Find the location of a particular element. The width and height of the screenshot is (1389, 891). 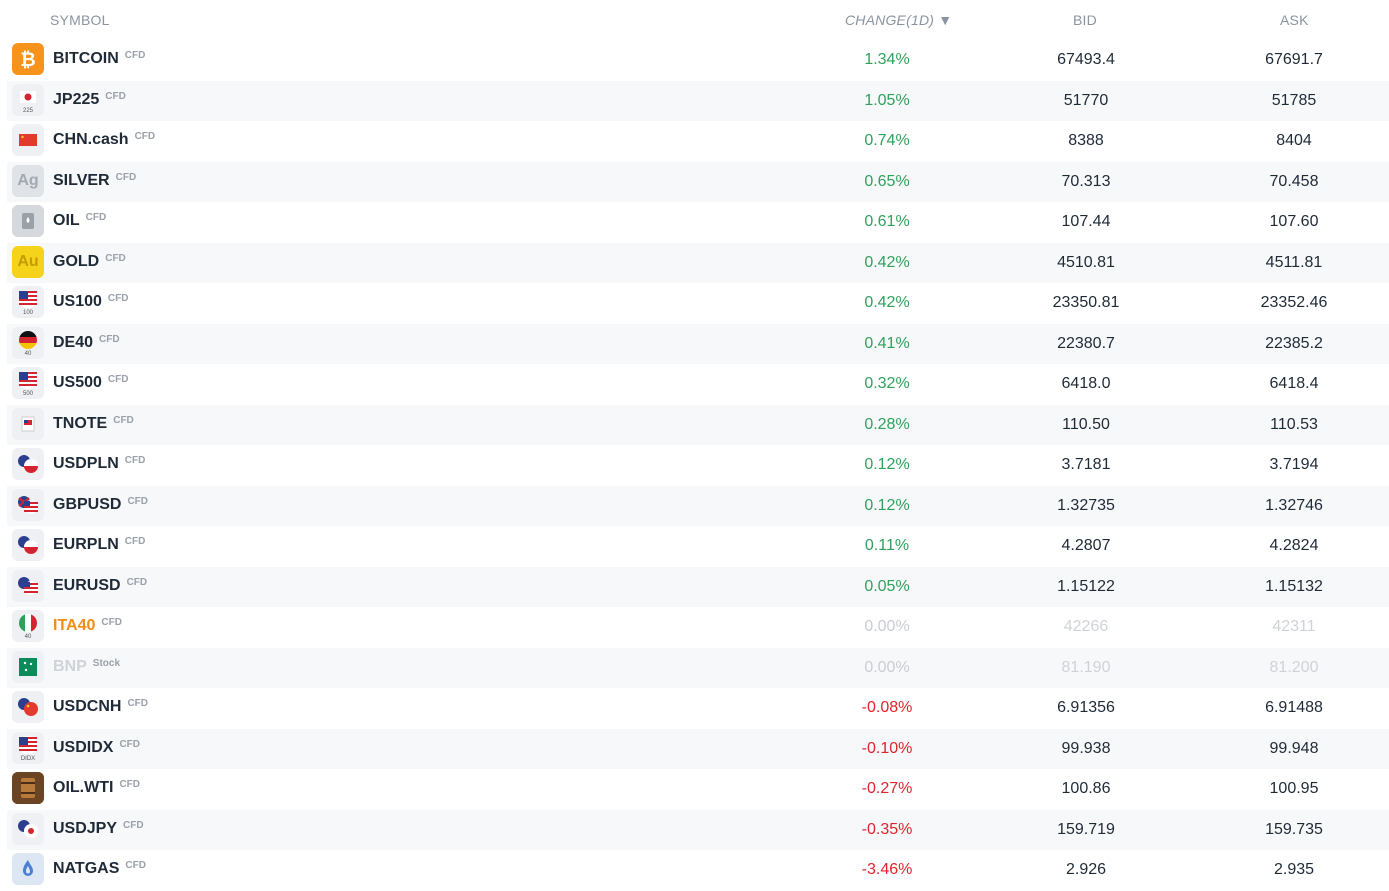

table-row: OIL CFD 0.61% 107.44 107.60 is located at coordinates (698, 222).